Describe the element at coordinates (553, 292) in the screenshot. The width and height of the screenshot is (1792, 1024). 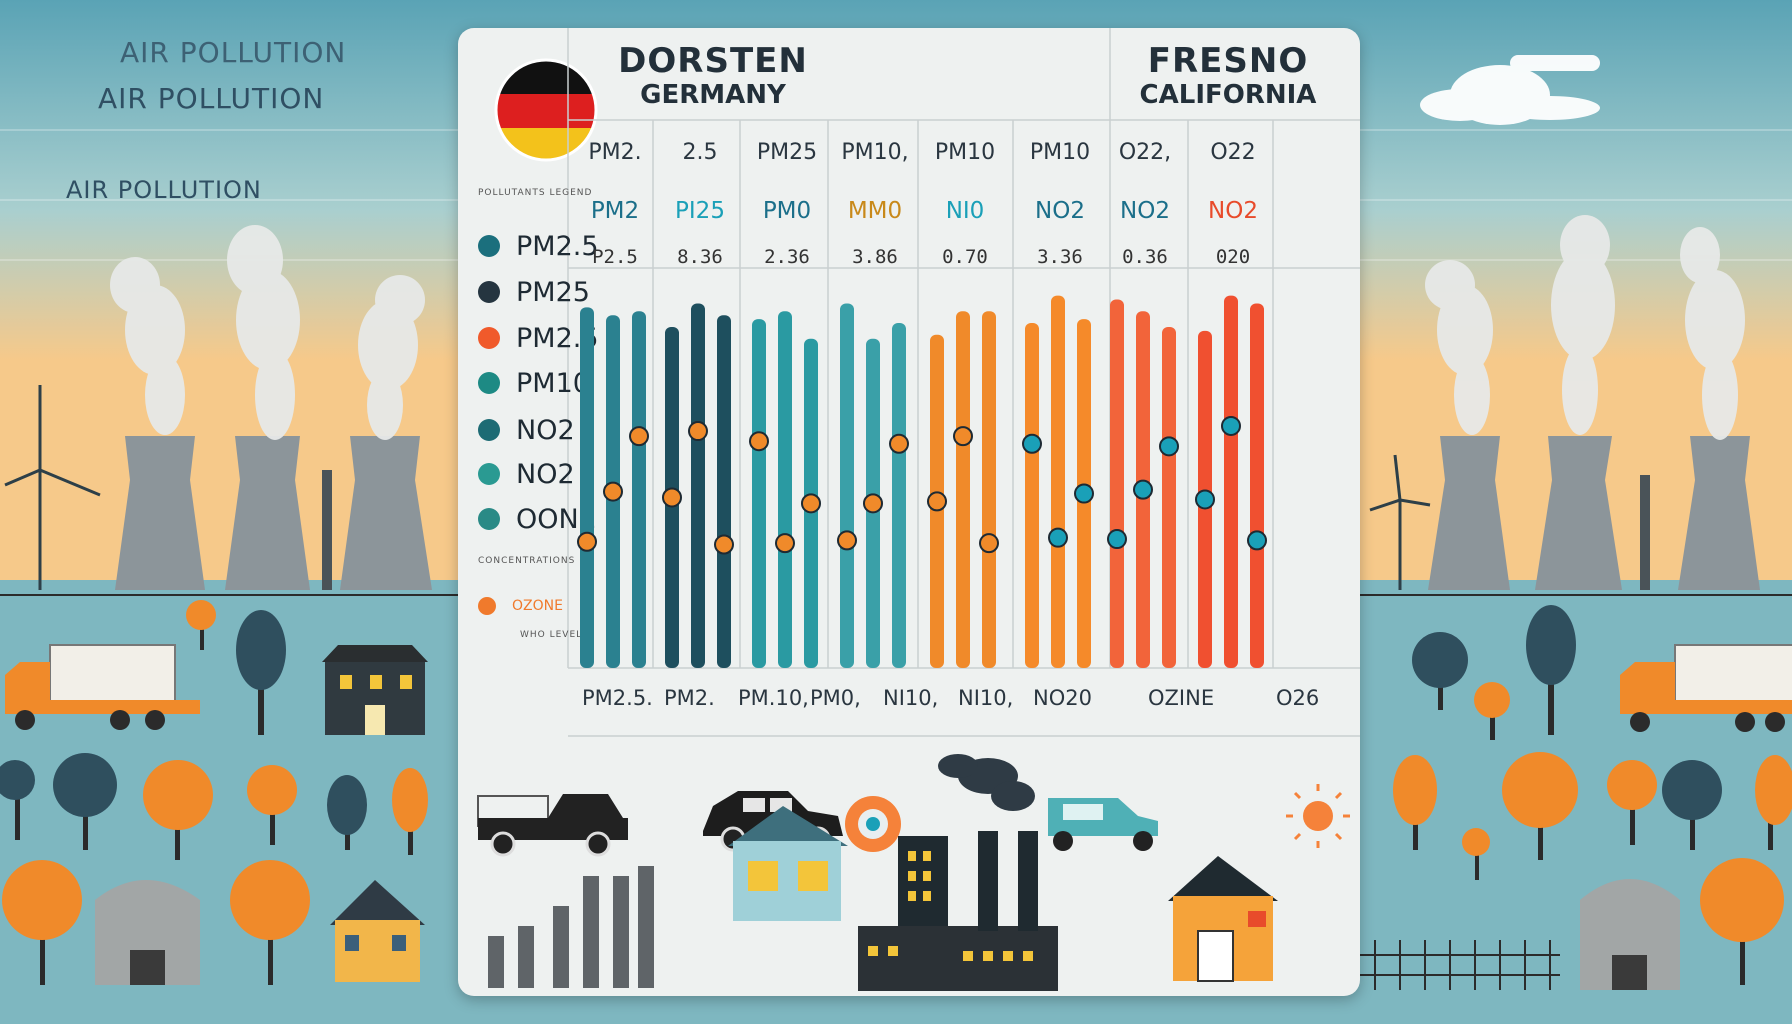
I see `legend-label: PM25` at that location.